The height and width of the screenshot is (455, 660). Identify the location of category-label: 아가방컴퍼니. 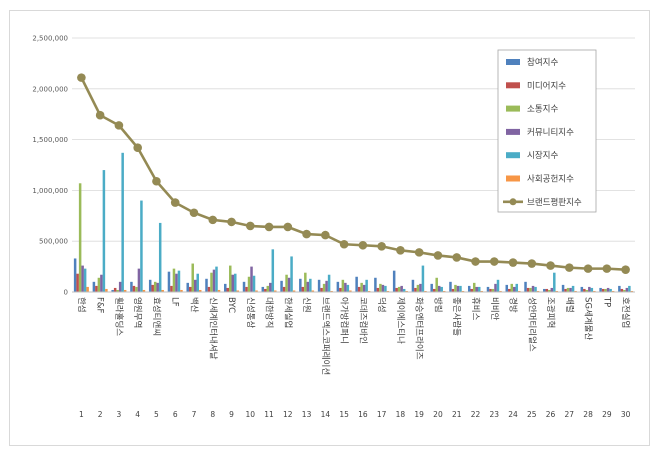
(344, 320).